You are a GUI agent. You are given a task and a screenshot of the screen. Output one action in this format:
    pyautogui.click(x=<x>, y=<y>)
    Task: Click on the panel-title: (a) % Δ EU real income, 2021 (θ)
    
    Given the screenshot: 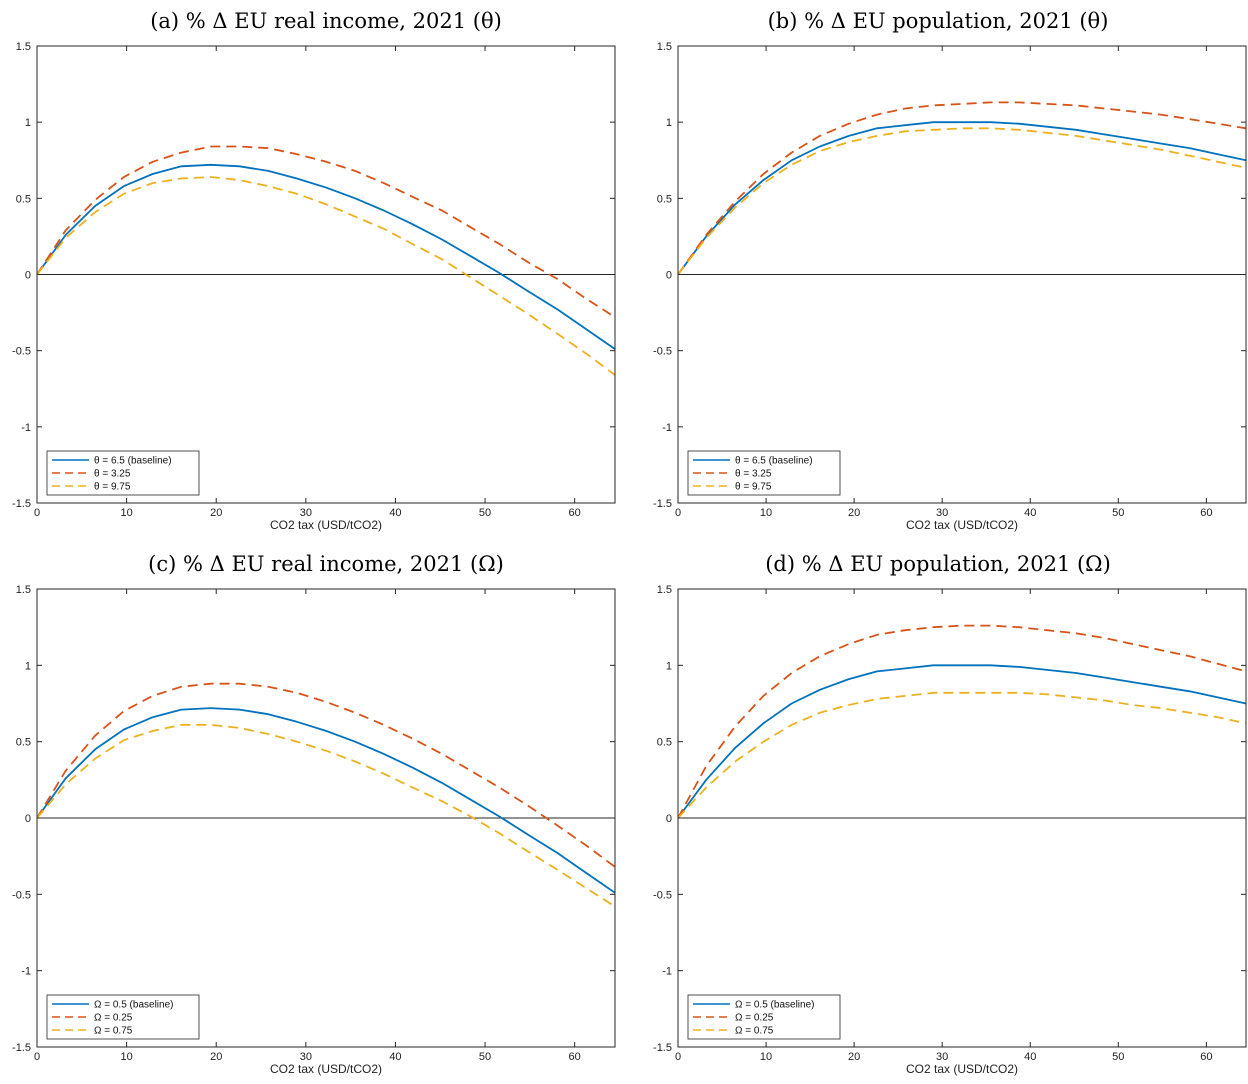 What is the action you would take?
    pyautogui.click(x=326, y=21)
    